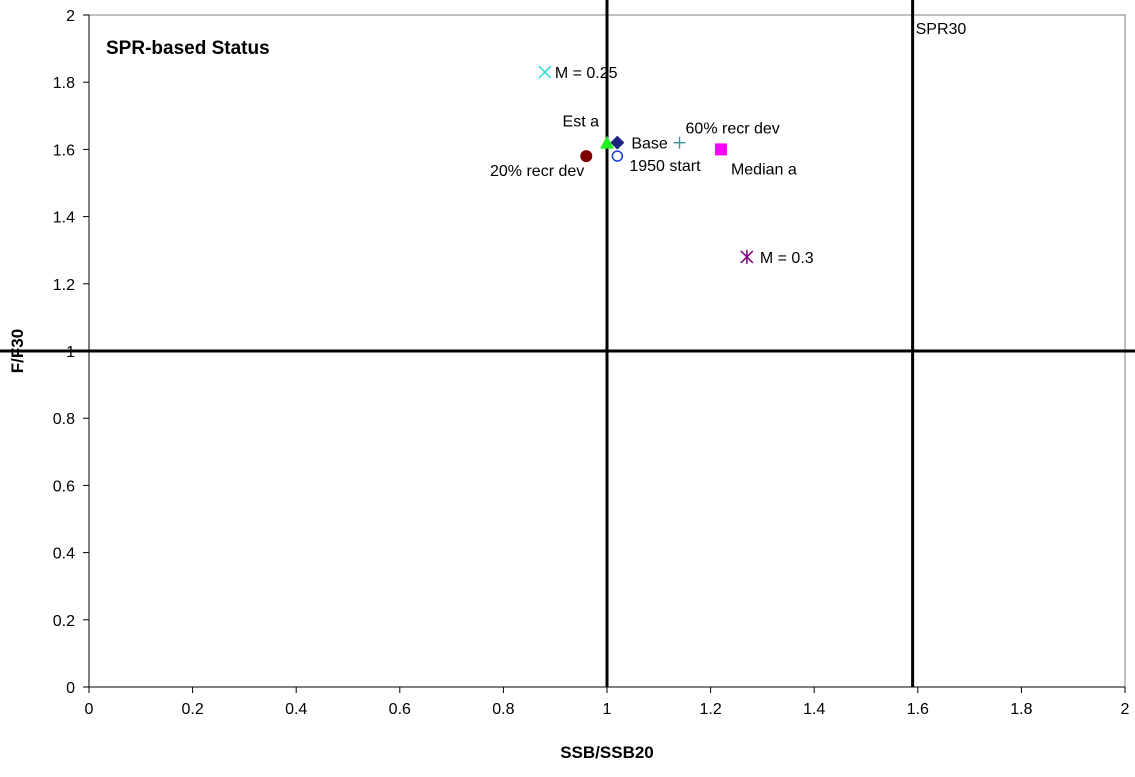 This screenshot has height=777, width=1135. I want to click on point-est-a, so click(607, 142).